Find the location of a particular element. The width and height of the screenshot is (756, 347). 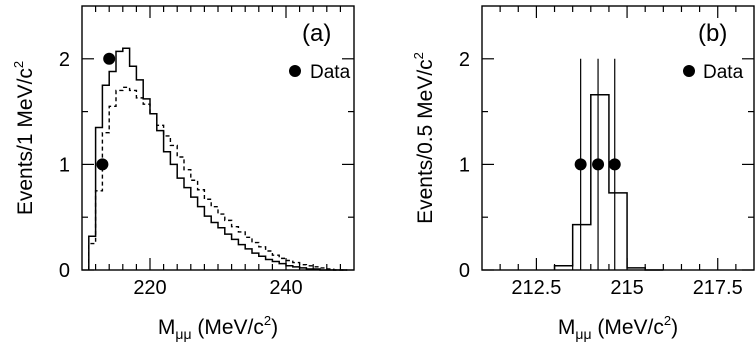

histogram-solid is located at coordinates (608, 182).